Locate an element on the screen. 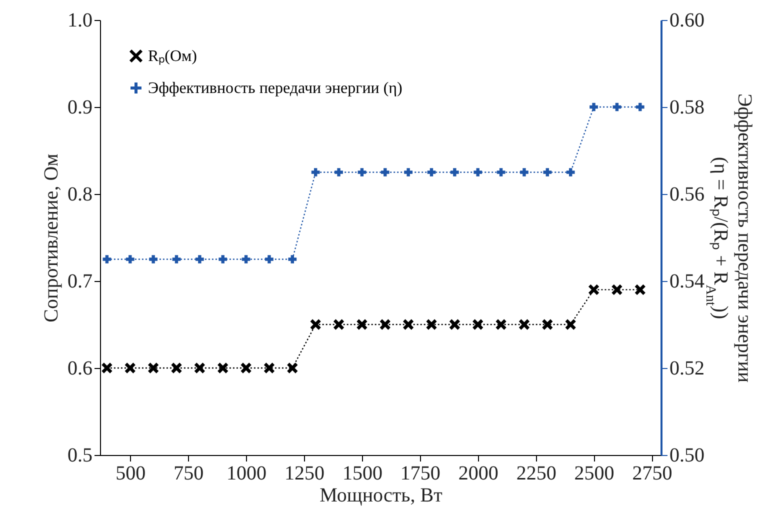 This screenshot has height=507, width=776. y2-tick-label: 0.52 is located at coordinates (687, 369).